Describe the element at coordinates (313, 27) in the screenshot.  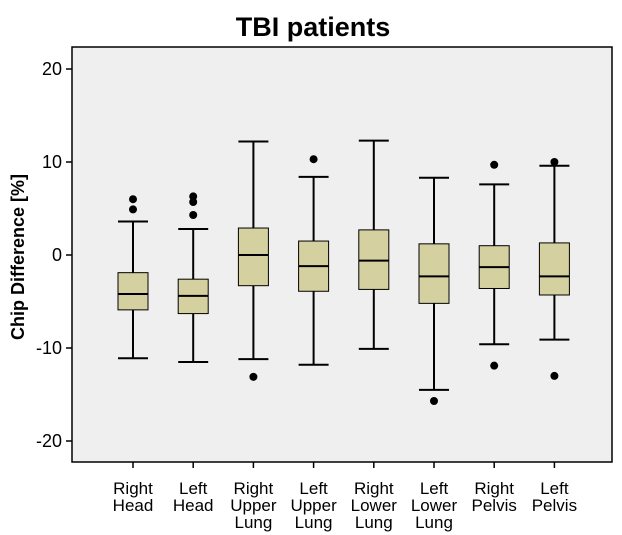
I see `chart-title: TBI patients` at that location.